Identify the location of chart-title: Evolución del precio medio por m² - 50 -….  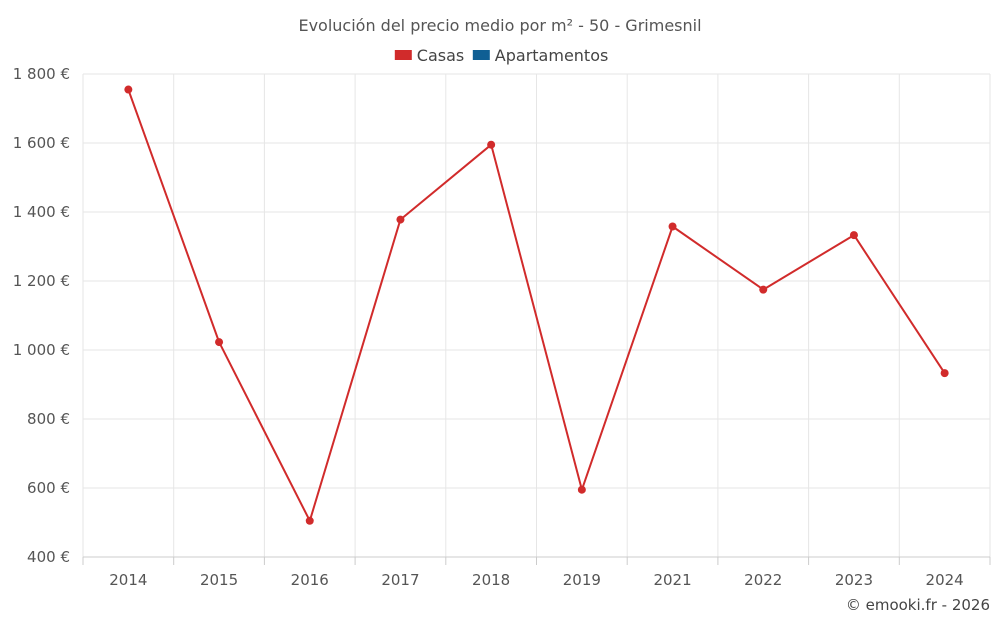
(499, 25).